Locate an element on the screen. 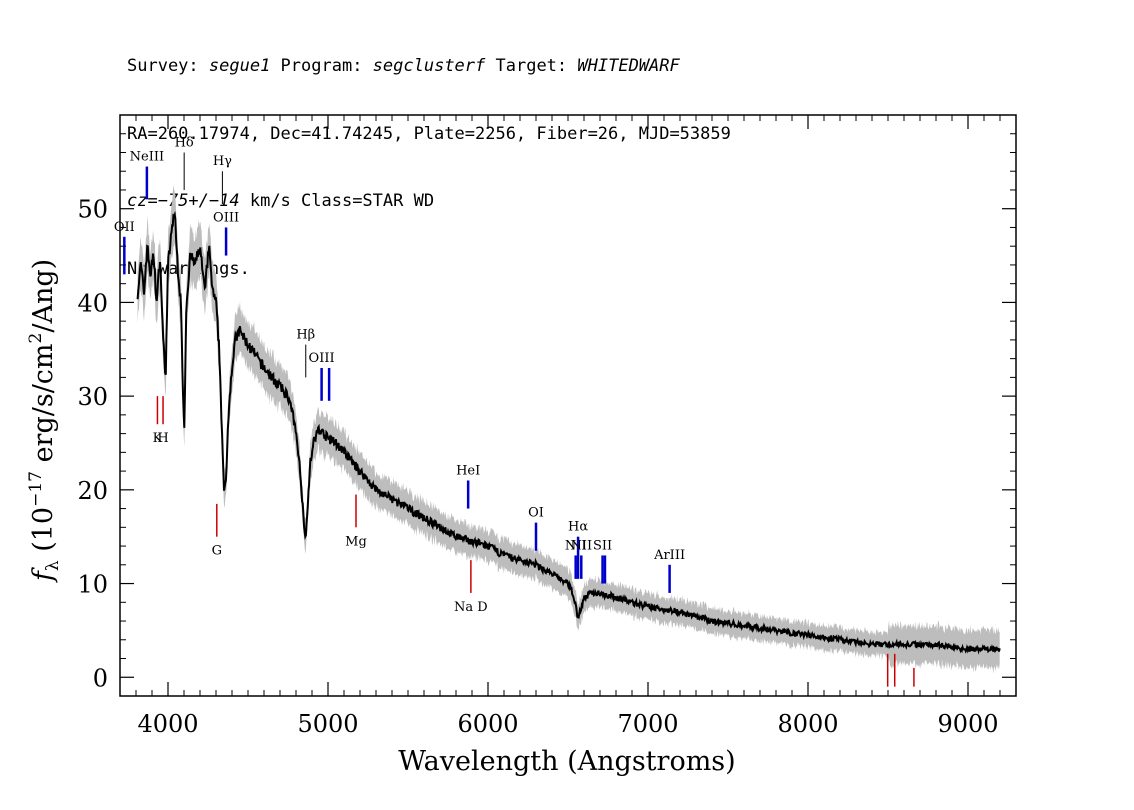 The height and width of the screenshot is (810, 1134). y-tick-label: 30 is located at coordinates (92, 397).